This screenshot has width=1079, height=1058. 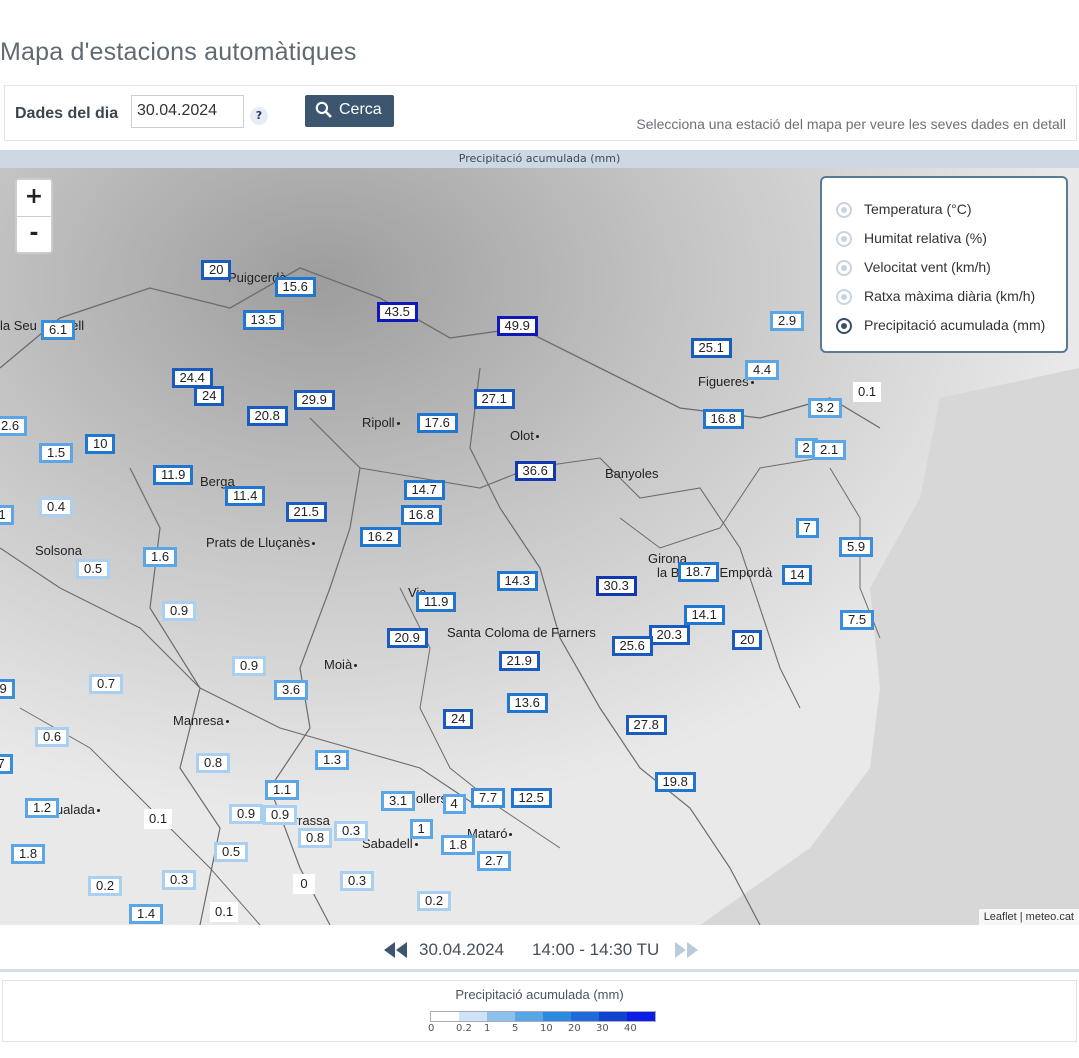 I want to click on station-marker: 1.6, so click(x=160, y=557).